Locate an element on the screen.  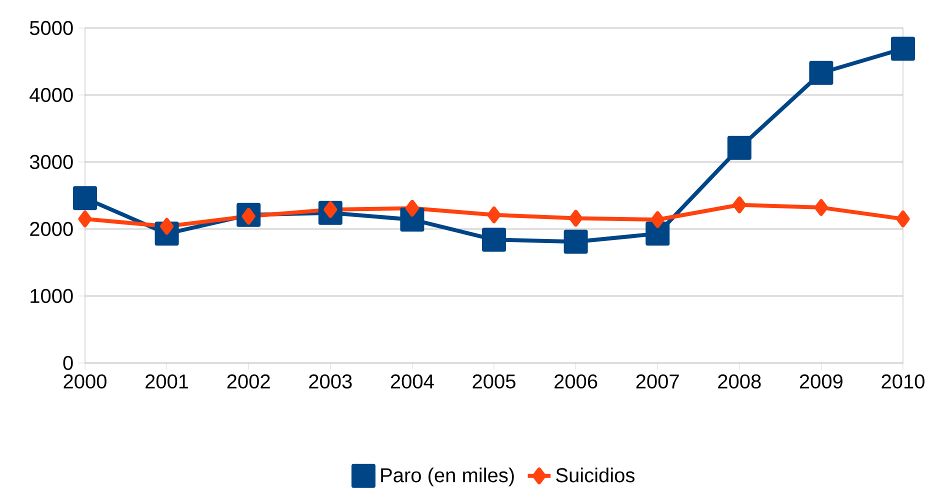
y-tick-label: 3000 is located at coordinates (51, 162).